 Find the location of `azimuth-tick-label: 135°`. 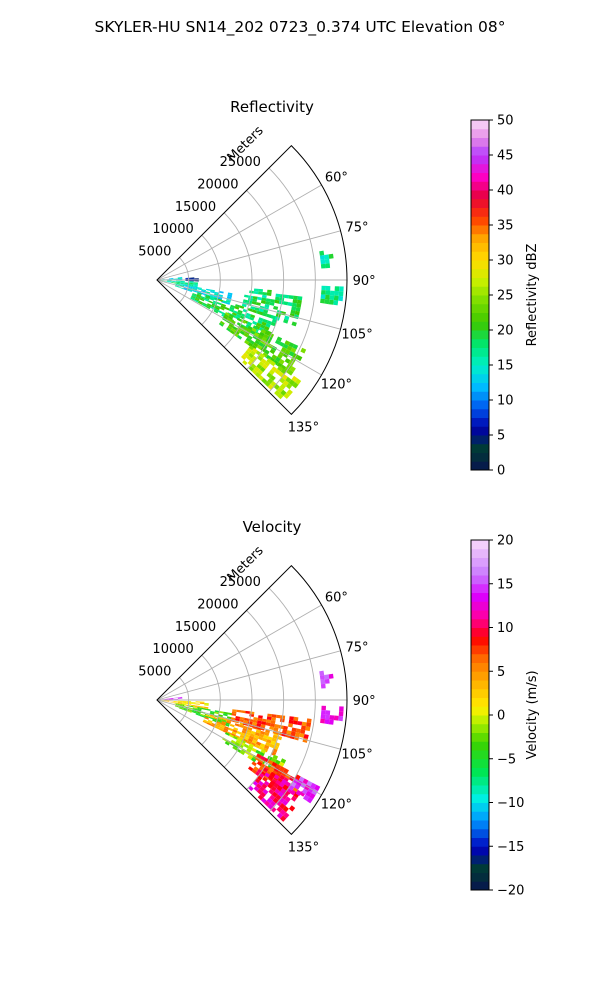

azimuth-tick-label: 135° is located at coordinates (303, 847).